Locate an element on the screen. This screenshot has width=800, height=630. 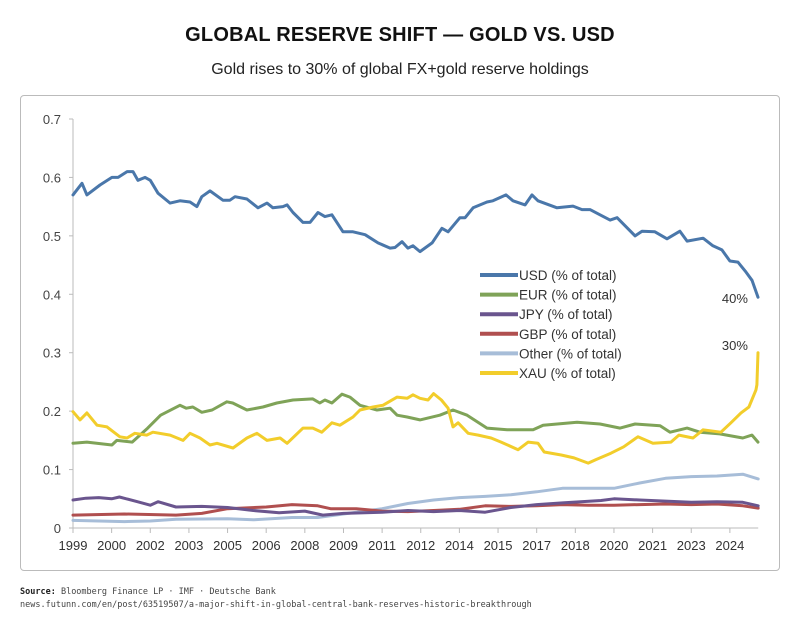
y-tick-label: 0.6 is located at coordinates (52, 177).